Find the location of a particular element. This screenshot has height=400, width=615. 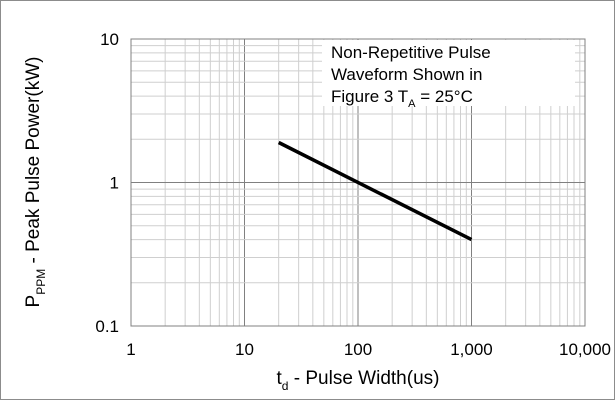

x-axis-label: td - Pulse Width(us) is located at coordinates (358, 380).